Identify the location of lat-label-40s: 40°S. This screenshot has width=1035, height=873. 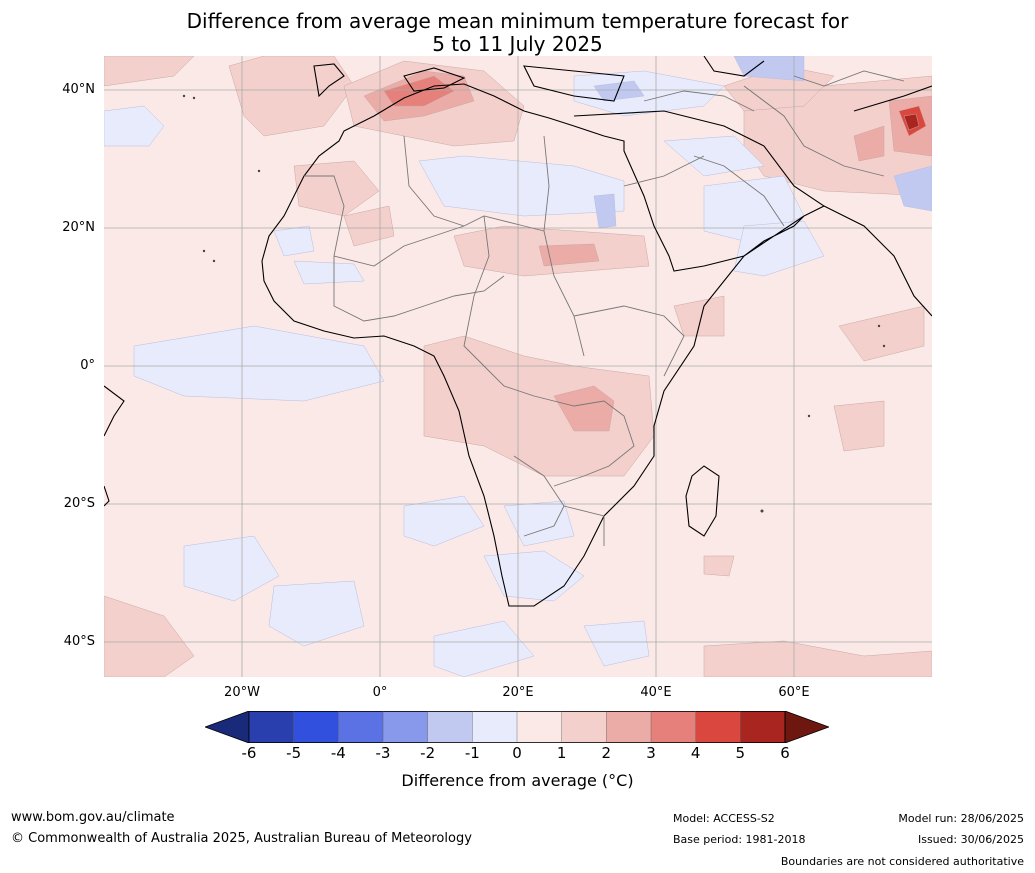
(79, 641).